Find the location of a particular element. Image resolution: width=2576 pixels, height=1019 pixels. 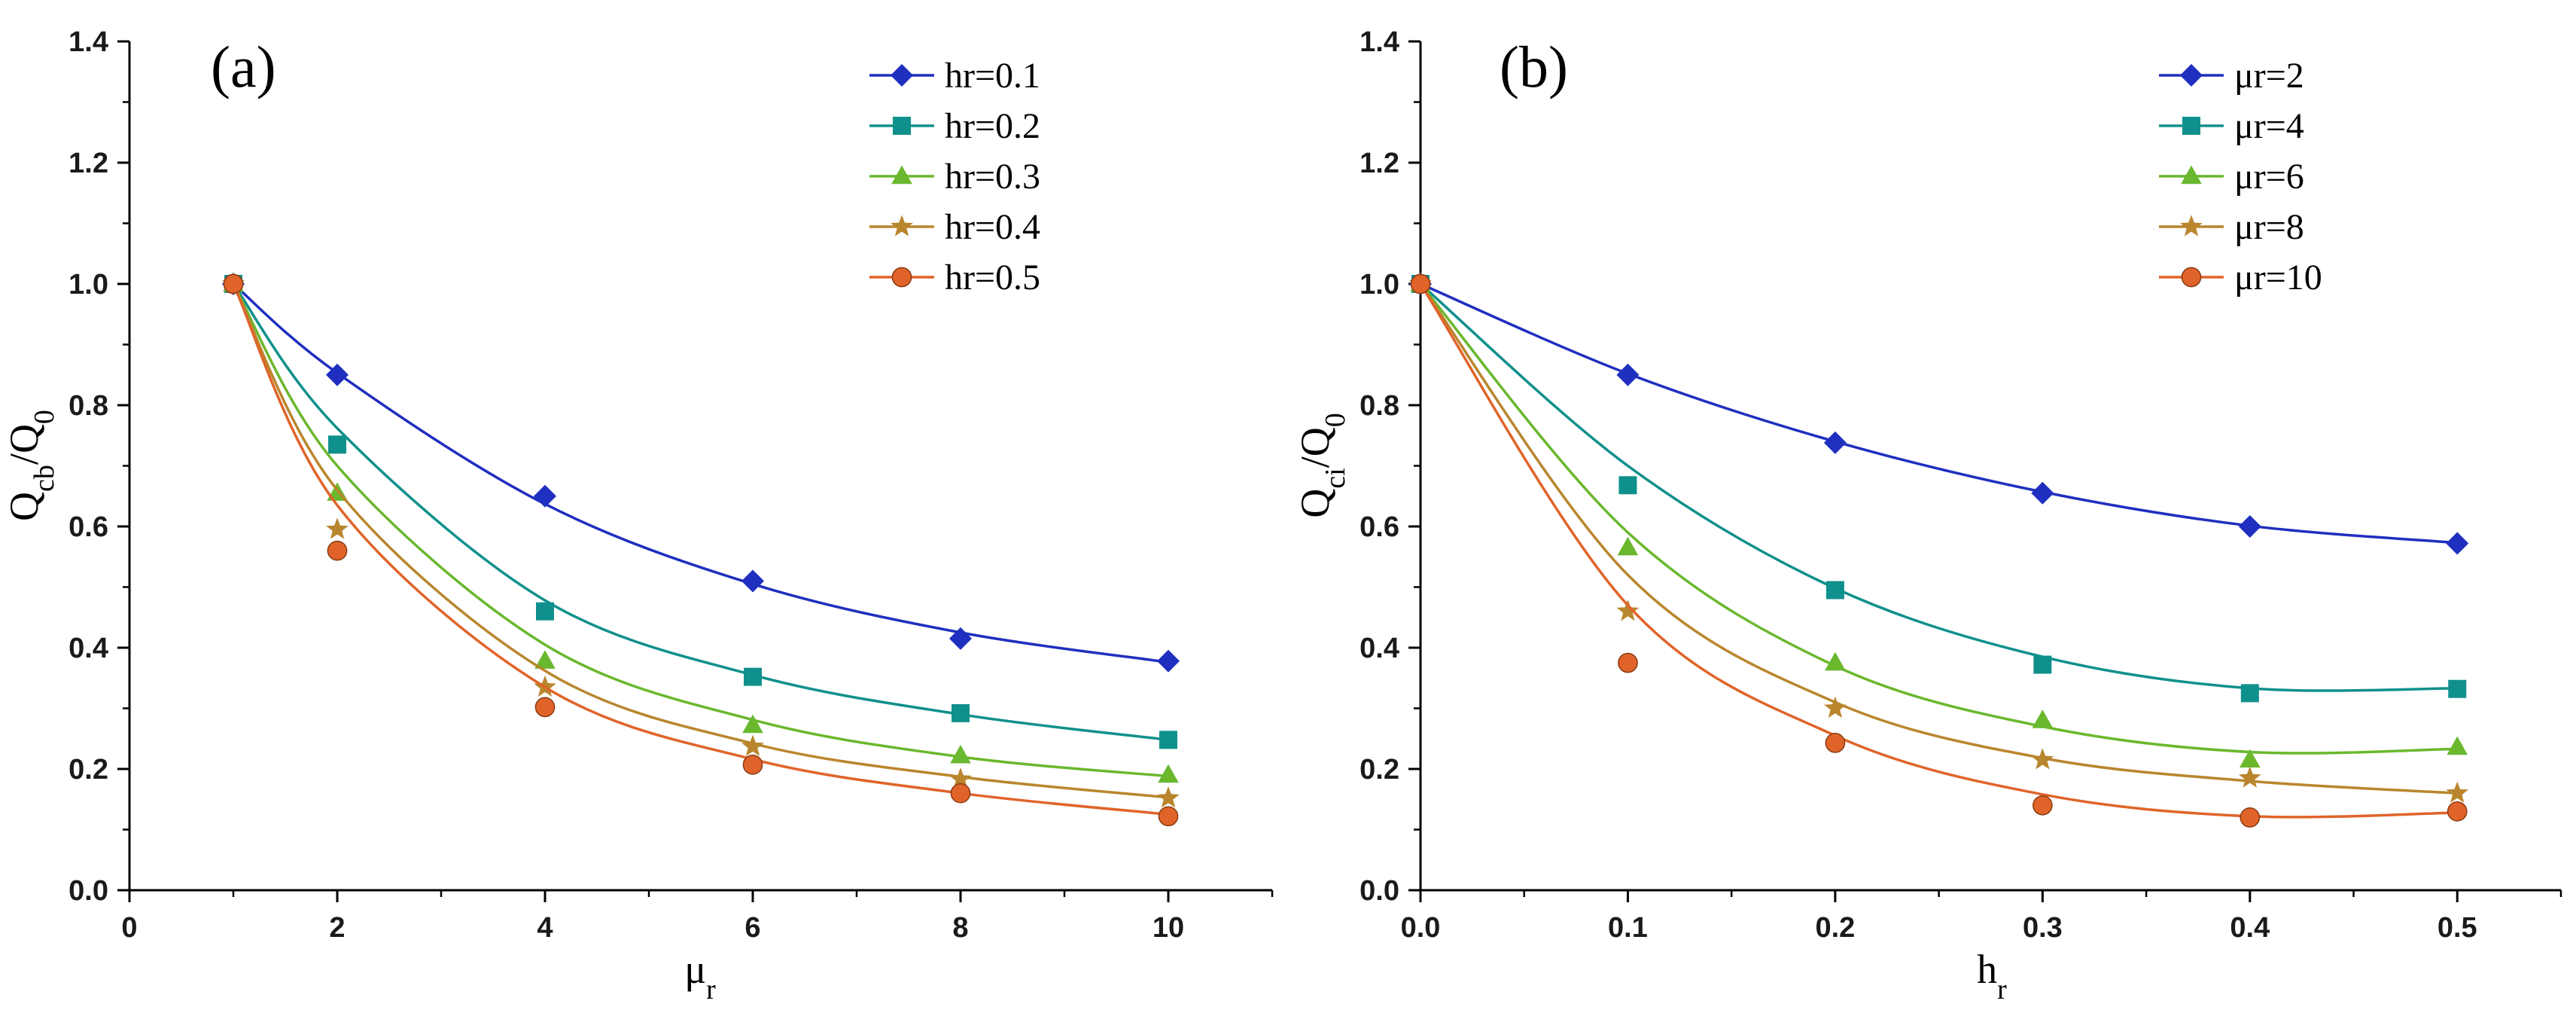

legend-entry: hr=0.2 is located at coordinates (955, 126).